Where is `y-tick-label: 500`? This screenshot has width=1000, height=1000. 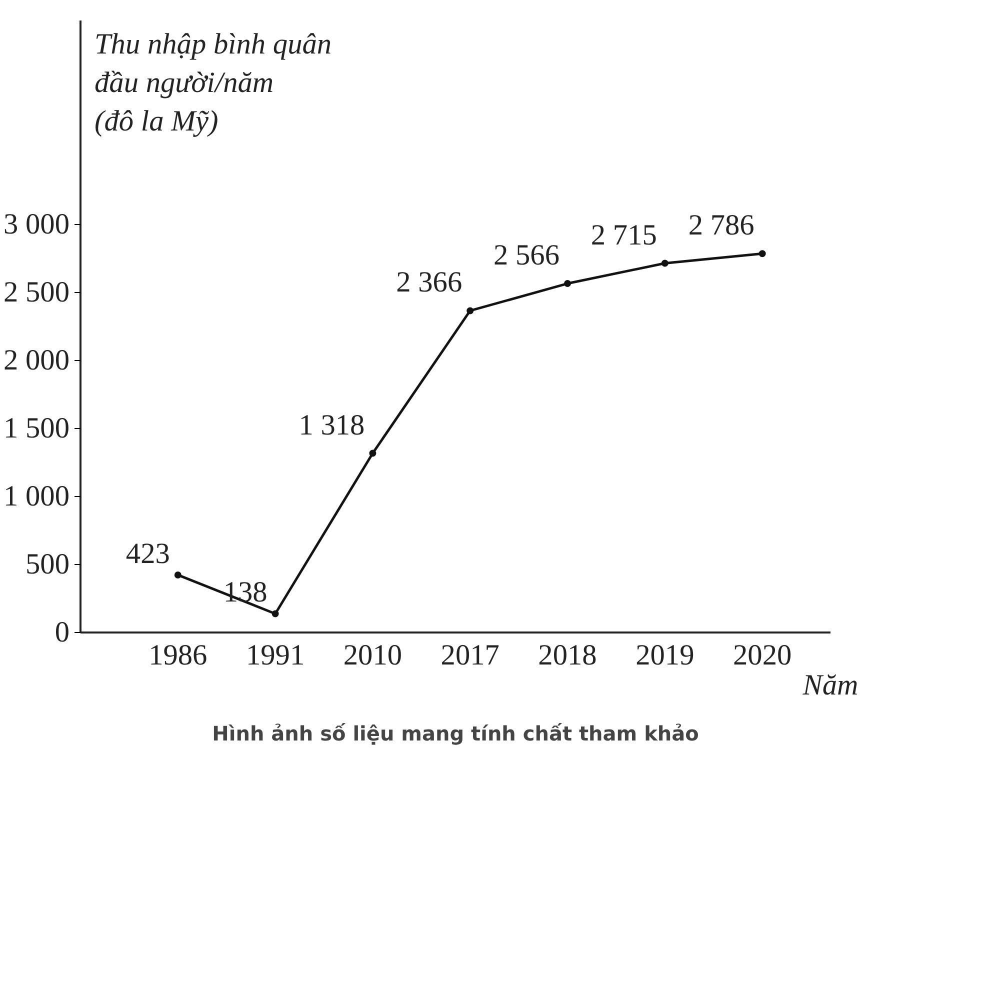
y-tick-label: 500 is located at coordinates (48, 564).